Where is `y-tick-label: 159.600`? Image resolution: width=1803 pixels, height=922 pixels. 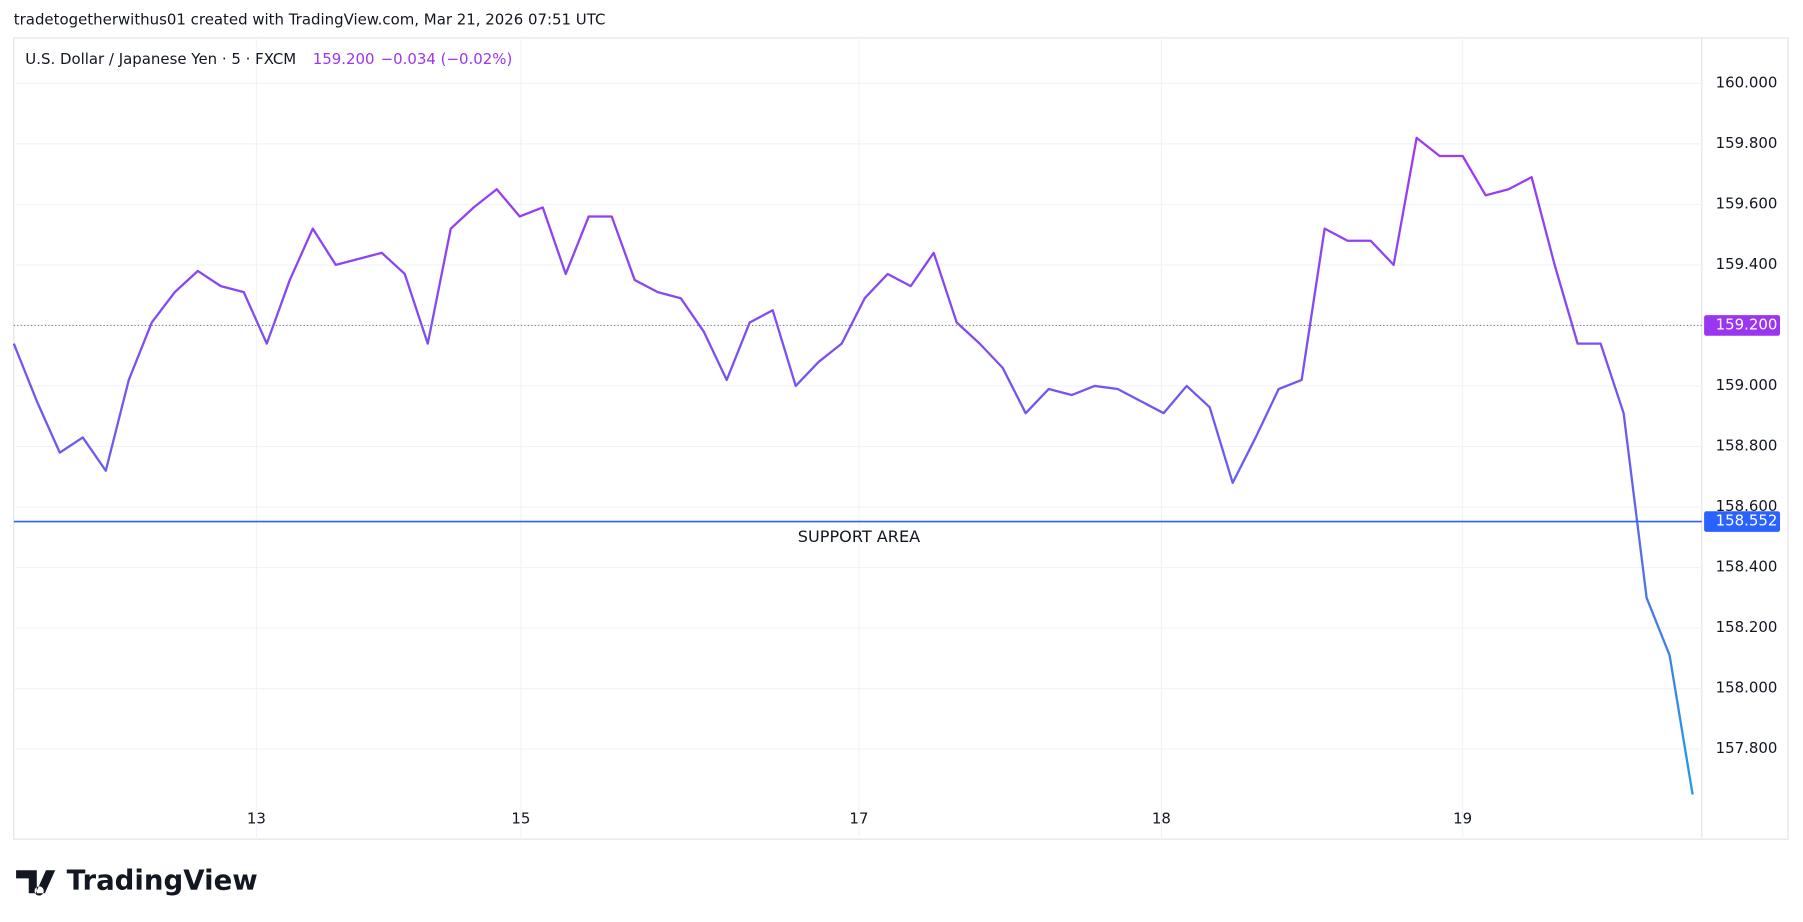
y-tick-label: 159.600 is located at coordinates (1747, 203).